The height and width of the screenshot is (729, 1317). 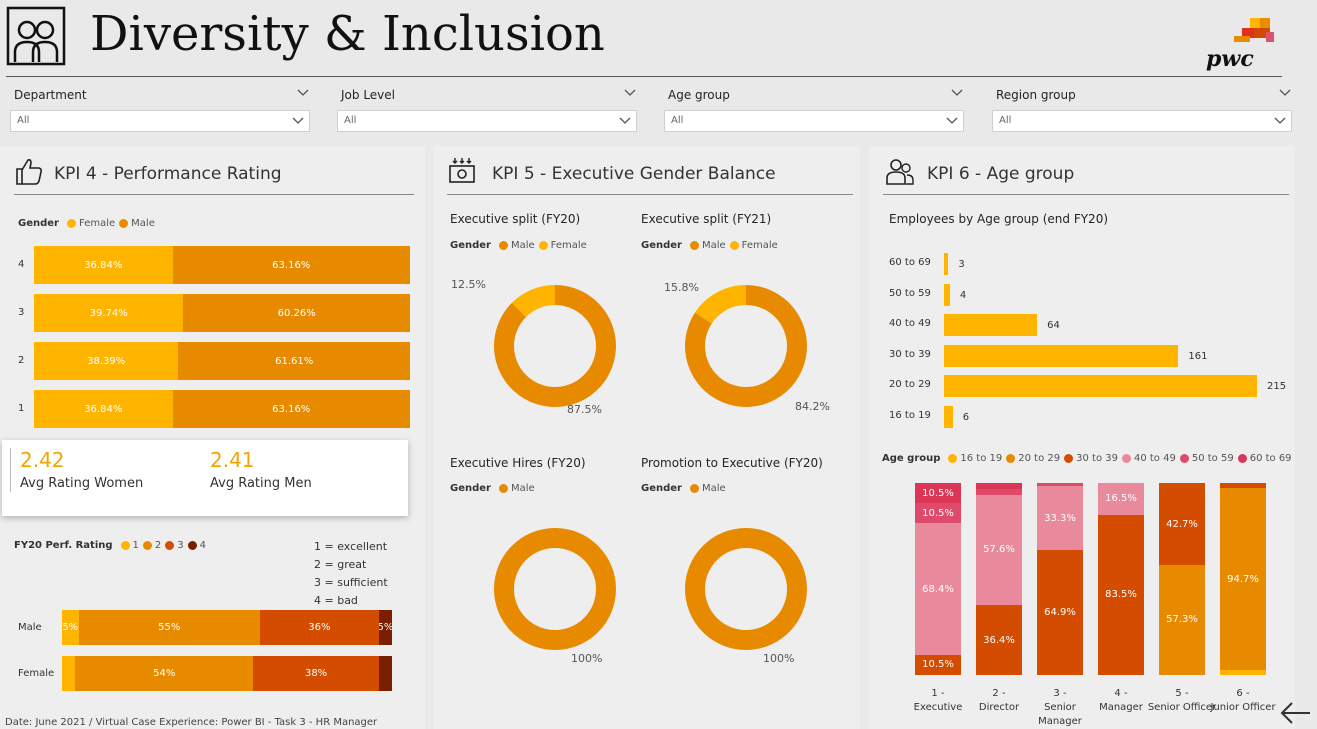 I want to click on rating-row-label: 1, so click(x=21, y=408).